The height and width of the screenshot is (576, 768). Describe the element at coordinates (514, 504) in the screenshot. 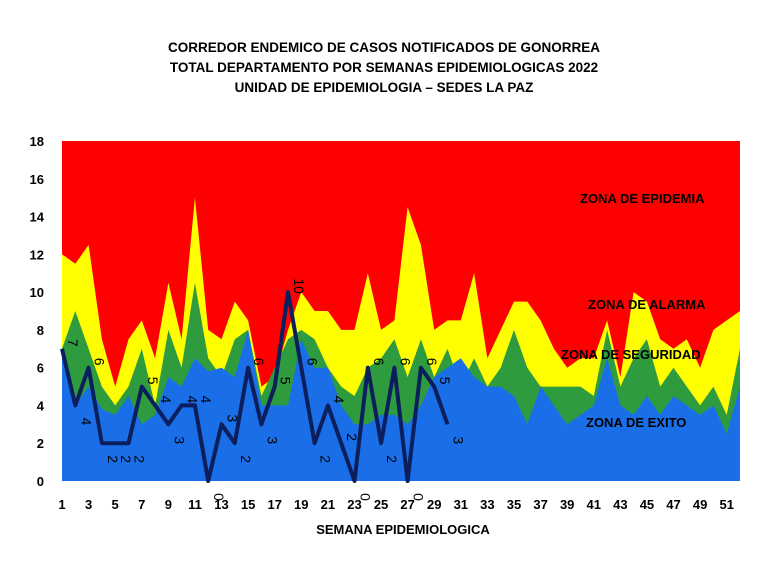

I see `x-tick-label: 35` at that location.